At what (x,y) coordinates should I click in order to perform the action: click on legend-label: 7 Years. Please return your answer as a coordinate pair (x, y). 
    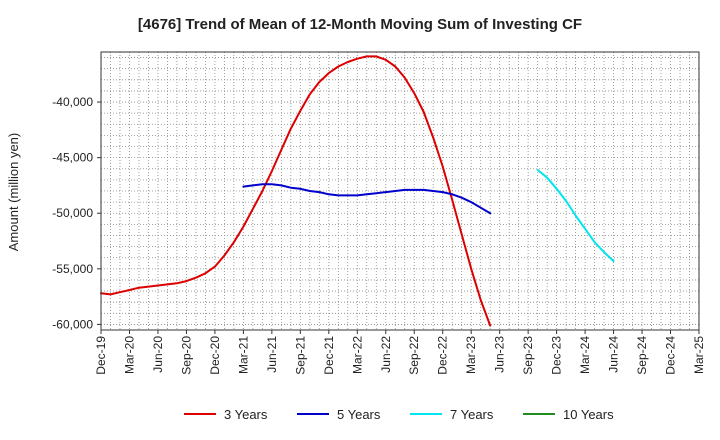
    Looking at the image, I should click on (472, 414).